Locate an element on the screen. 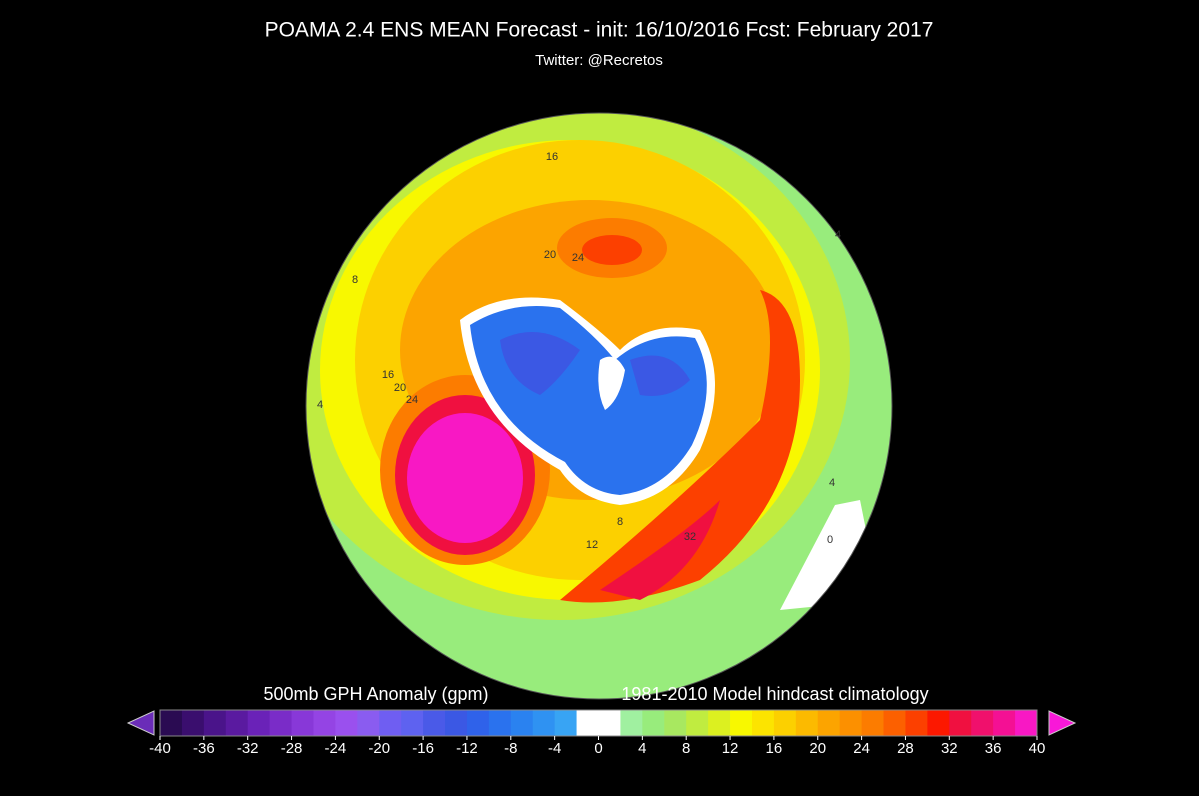 The height and width of the screenshot is (796, 1199). subtitle: Twitter: @Recretos is located at coordinates (599, 60).